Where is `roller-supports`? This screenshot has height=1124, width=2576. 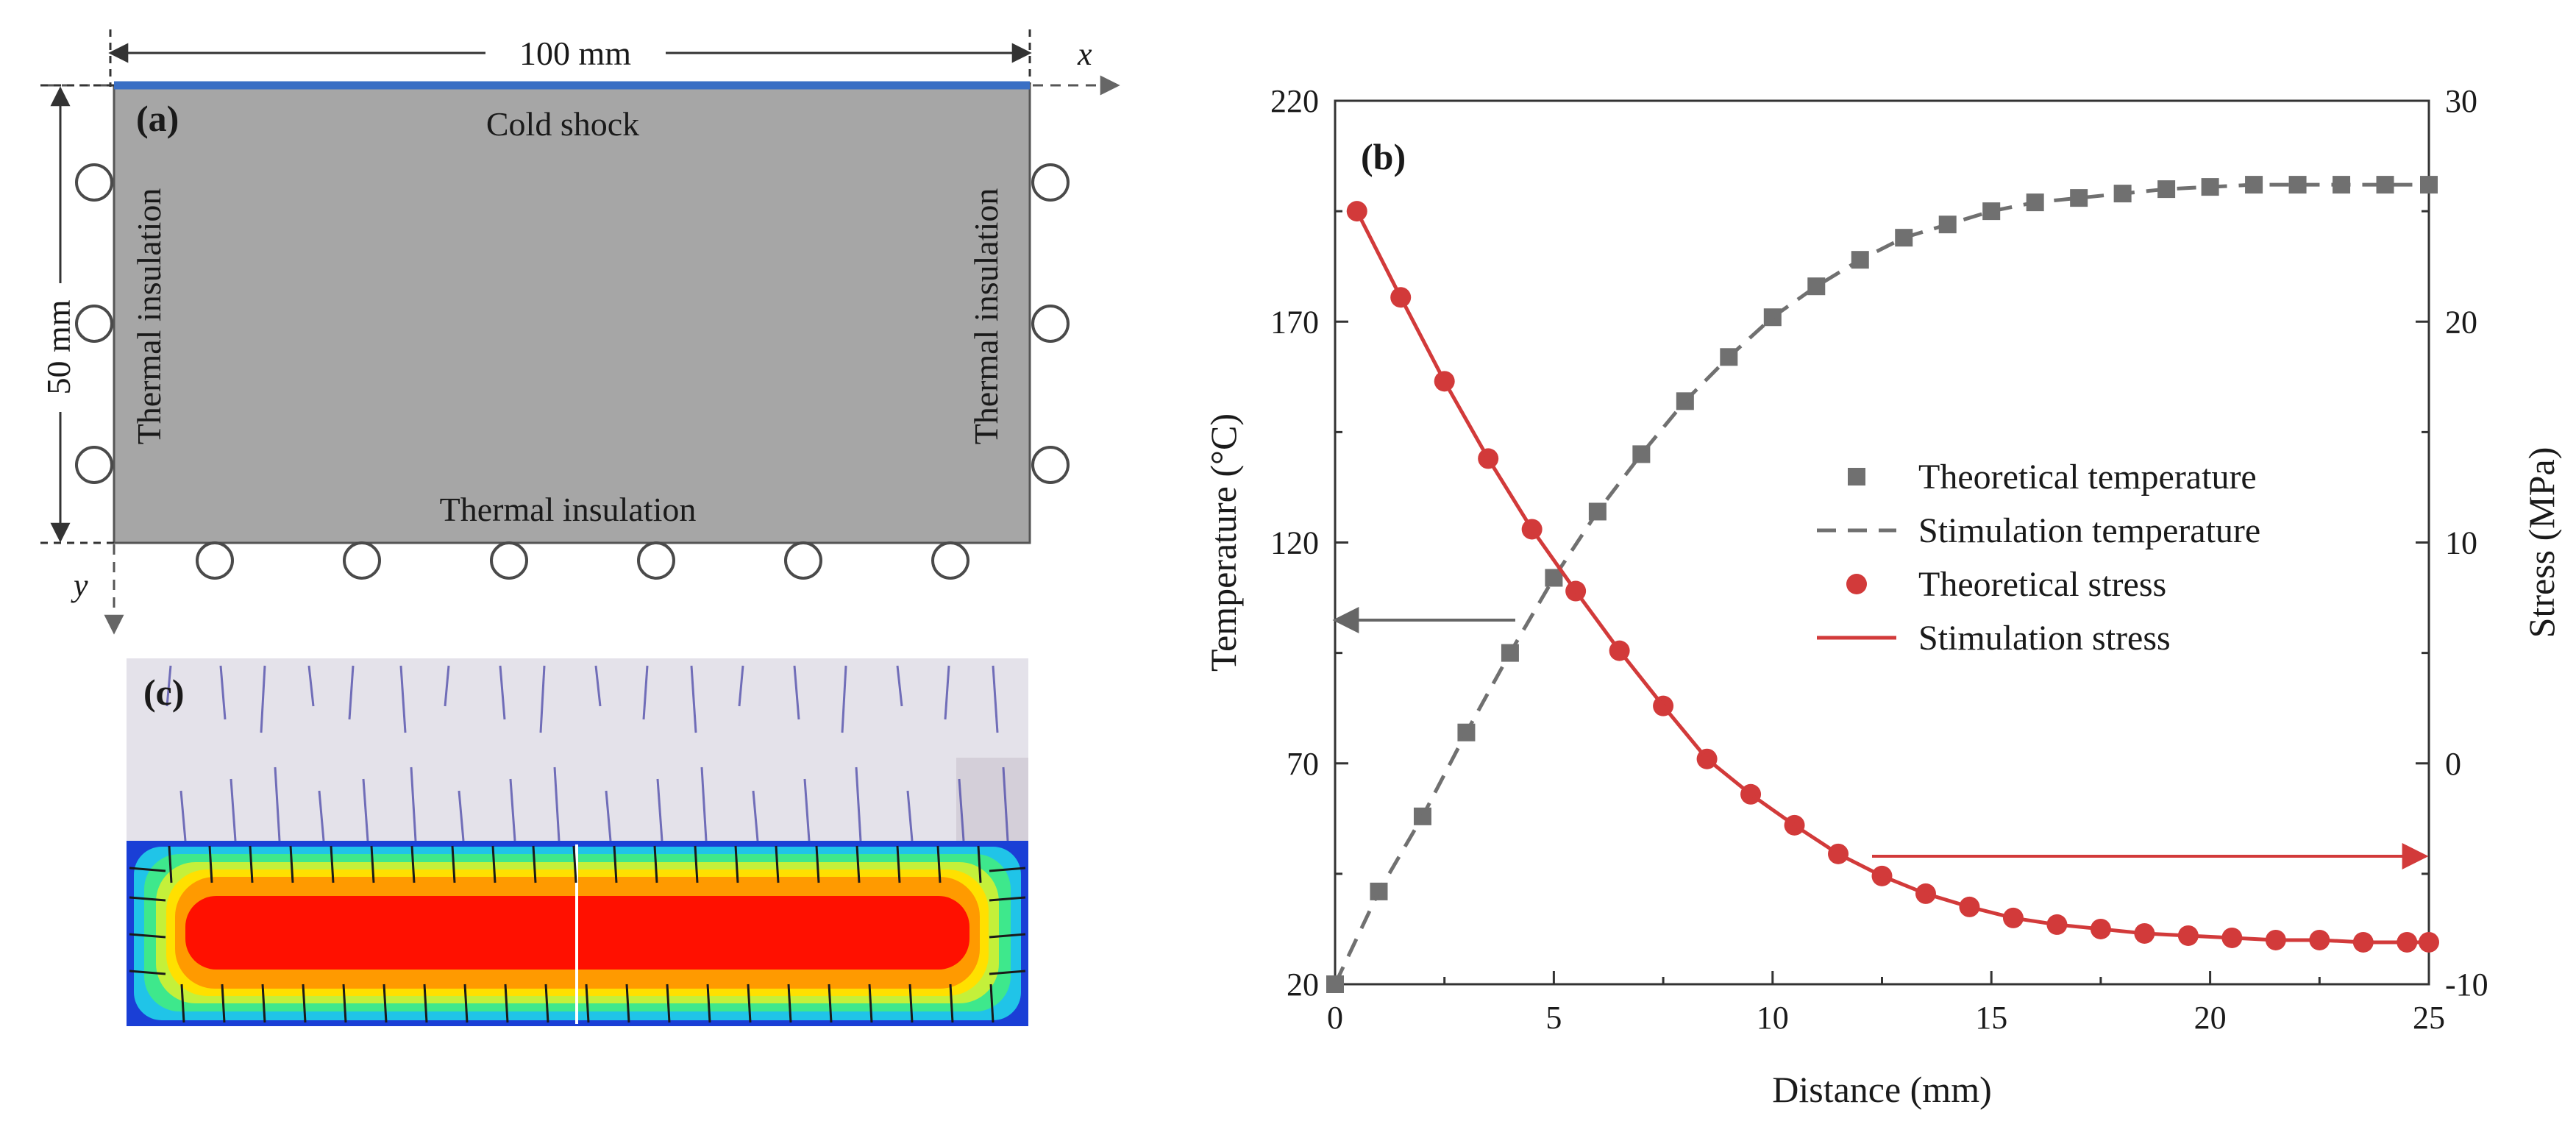 roller-supports is located at coordinates (572, 371).